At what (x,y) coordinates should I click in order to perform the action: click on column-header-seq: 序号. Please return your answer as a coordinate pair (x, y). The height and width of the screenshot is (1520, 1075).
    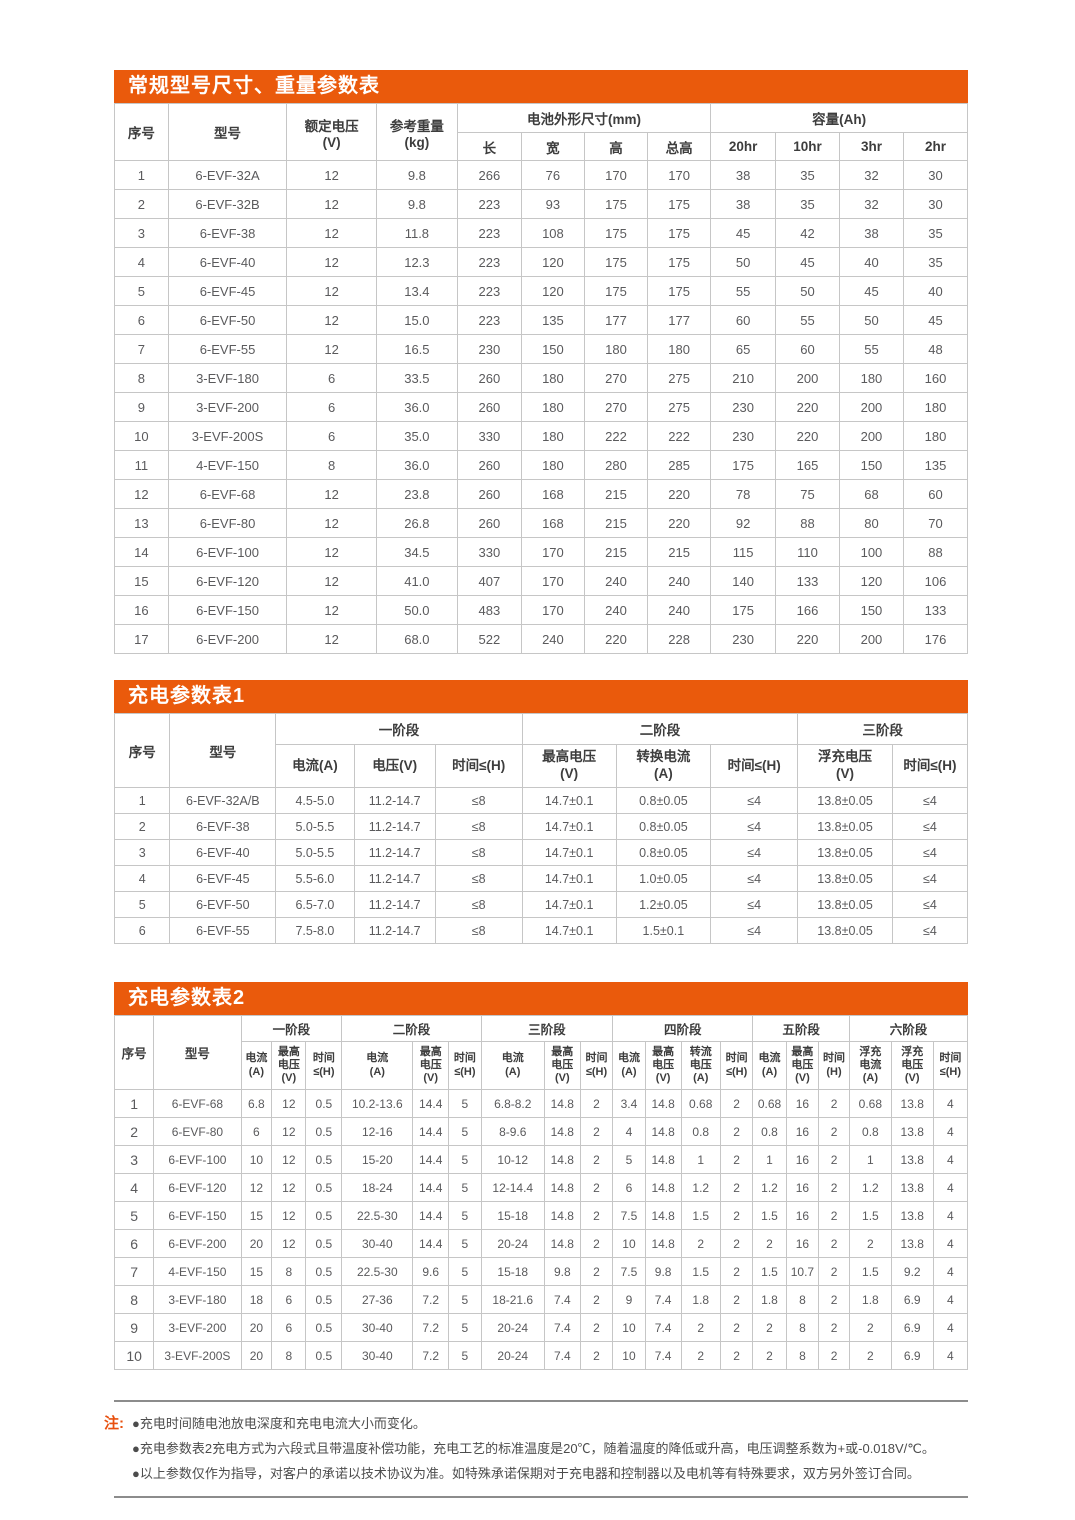
    Looking at the image, I should click on (141, 132).